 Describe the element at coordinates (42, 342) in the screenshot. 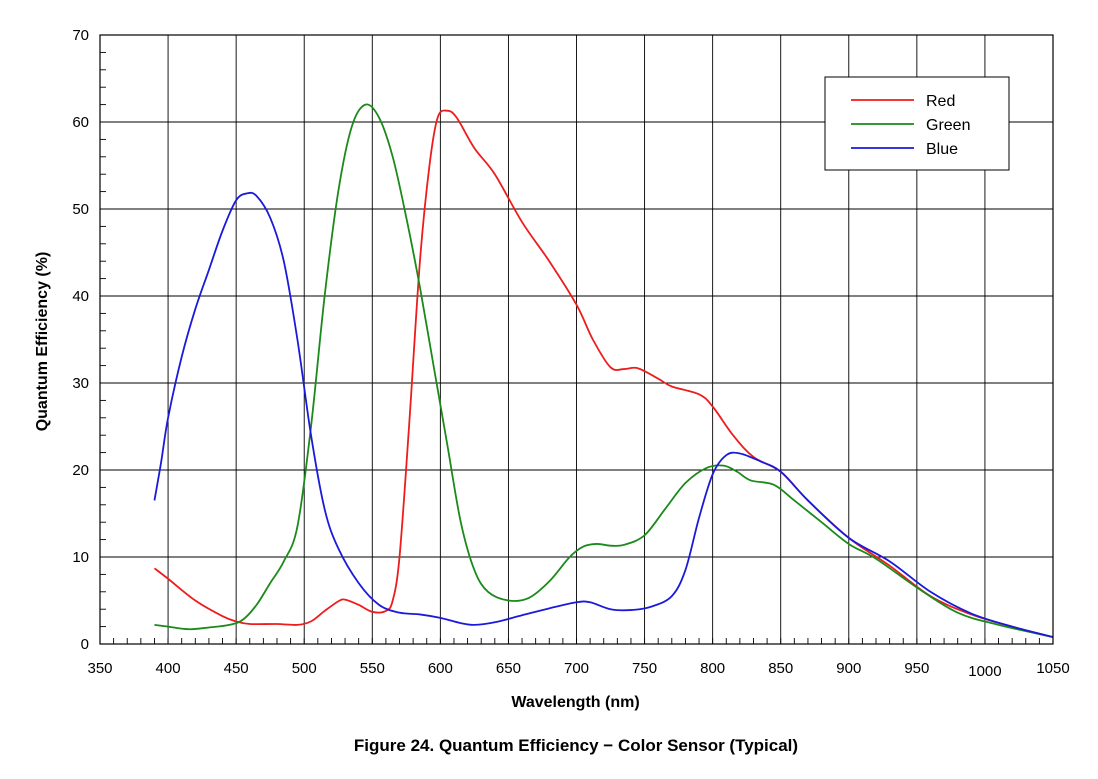

I see `y-axis-title: Quantum Efficiency (%)` at that location.